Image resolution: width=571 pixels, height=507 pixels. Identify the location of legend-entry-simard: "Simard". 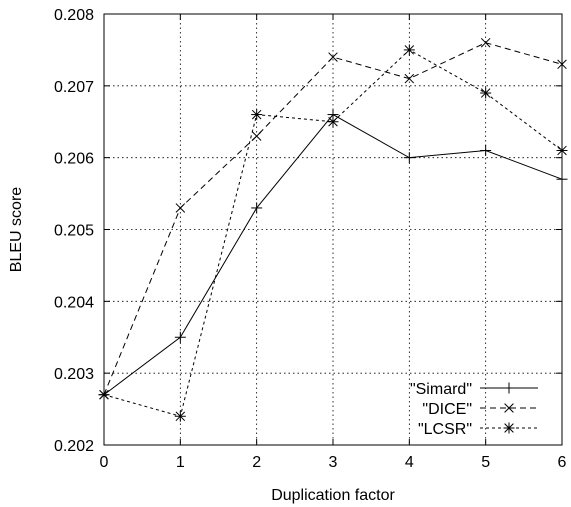
(474, 389).